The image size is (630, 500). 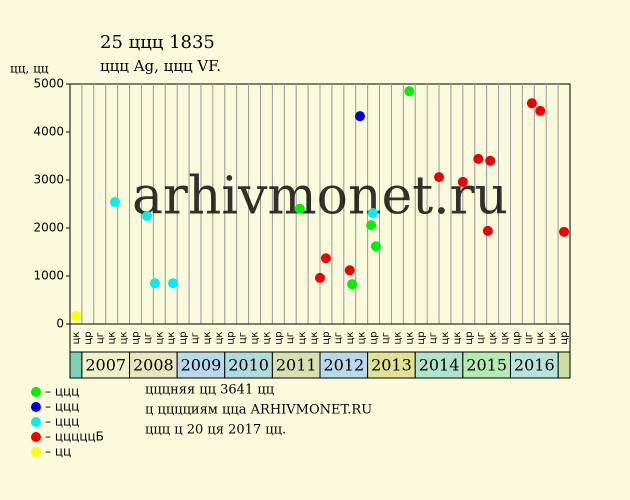 What do you see at coordinates (48, 180) in the screenshot?
I see `y-tick-label: 3000` at bounding box center [48, 180].